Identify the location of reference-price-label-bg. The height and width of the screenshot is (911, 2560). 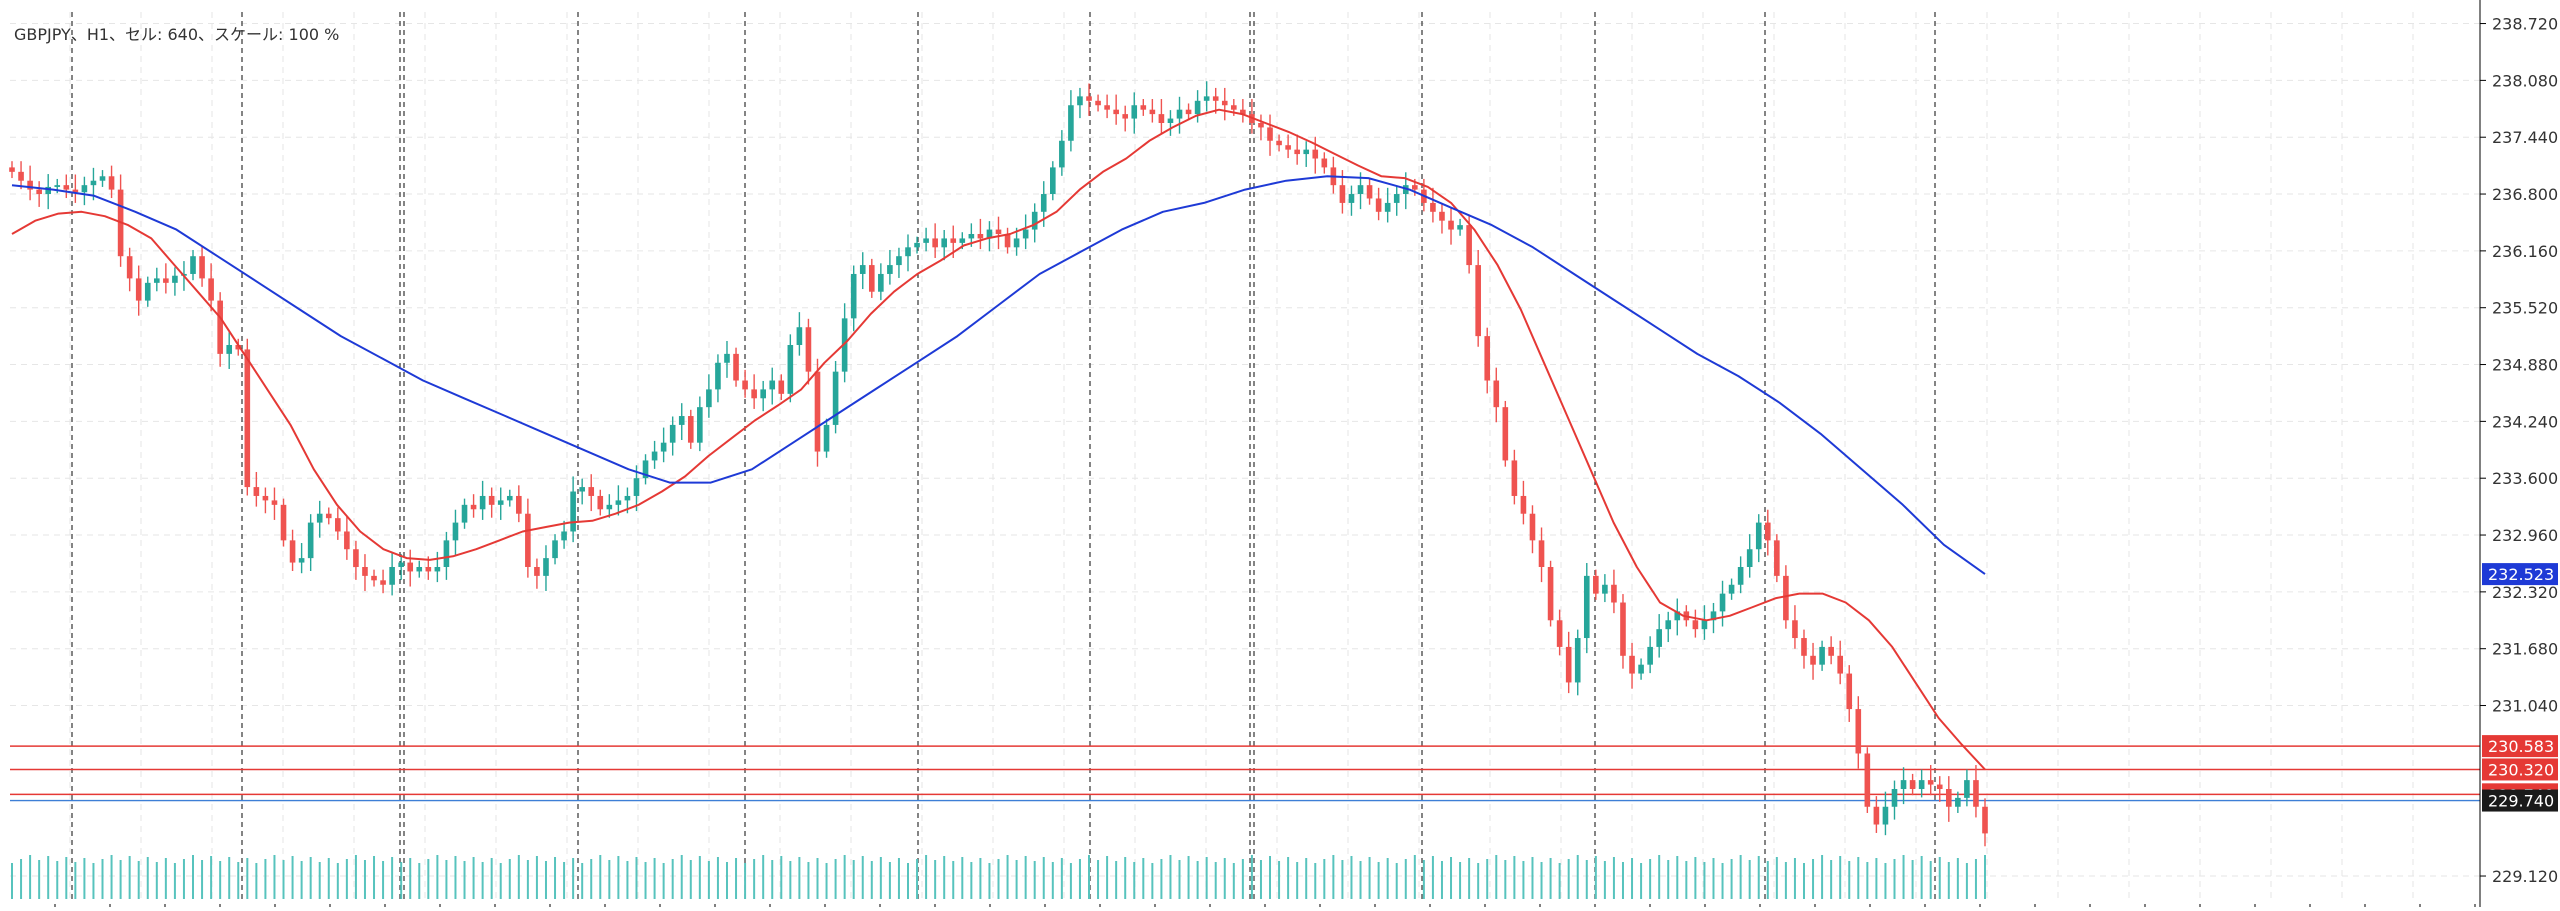
(2520, 769).